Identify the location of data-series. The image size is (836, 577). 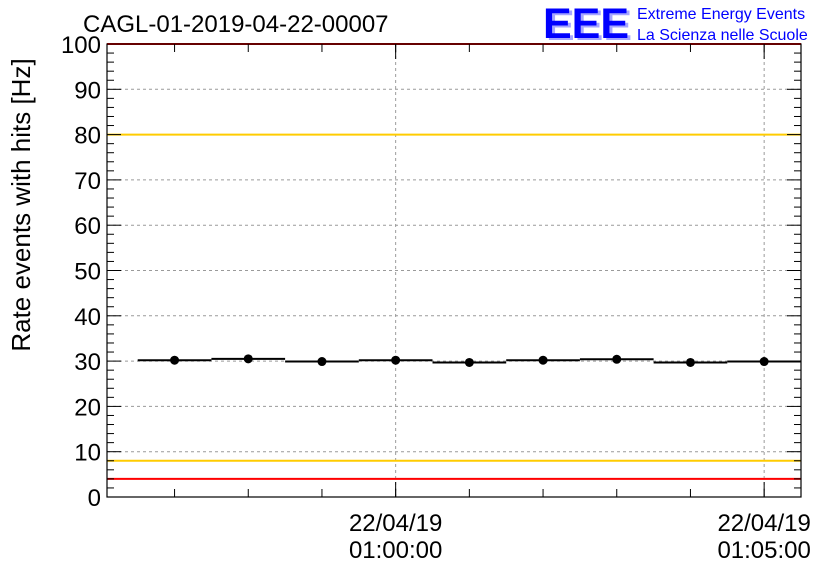
(469, 360).